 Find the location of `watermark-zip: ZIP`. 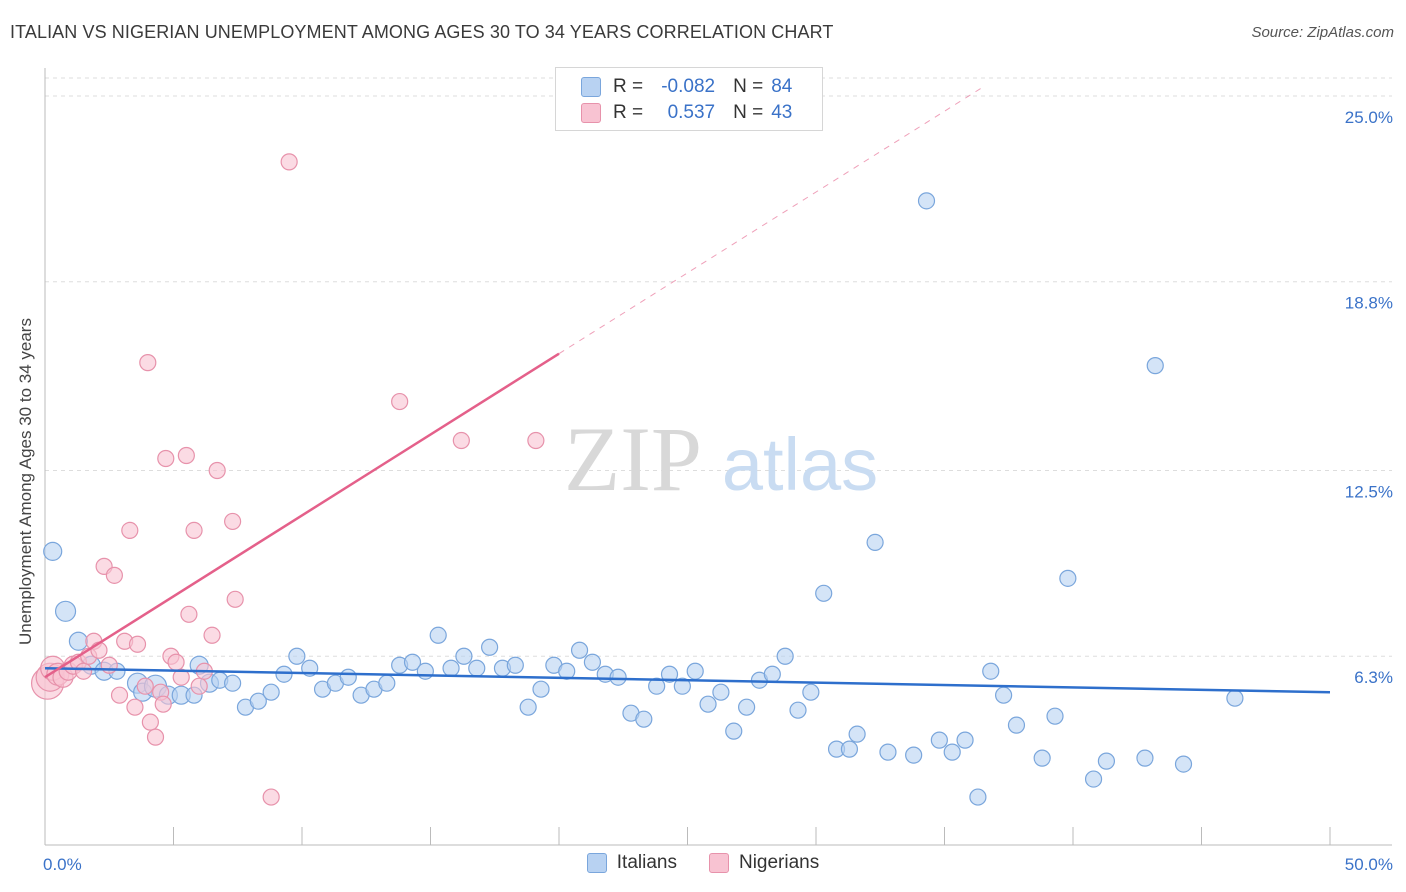

watermark-zip: ZIP is located at coordinates (633, 459).